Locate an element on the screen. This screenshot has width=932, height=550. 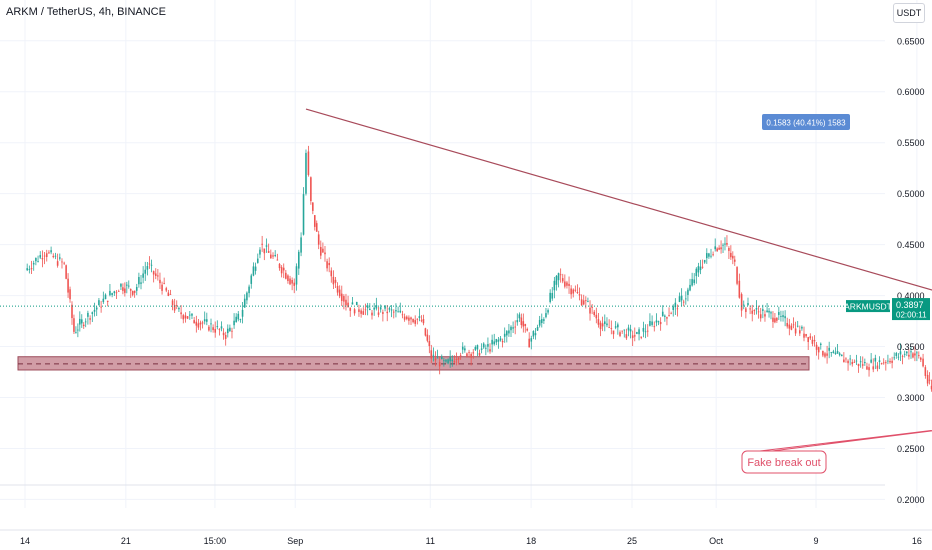
price-tick-label: 0.3000 is located at coordinates (911, 398).